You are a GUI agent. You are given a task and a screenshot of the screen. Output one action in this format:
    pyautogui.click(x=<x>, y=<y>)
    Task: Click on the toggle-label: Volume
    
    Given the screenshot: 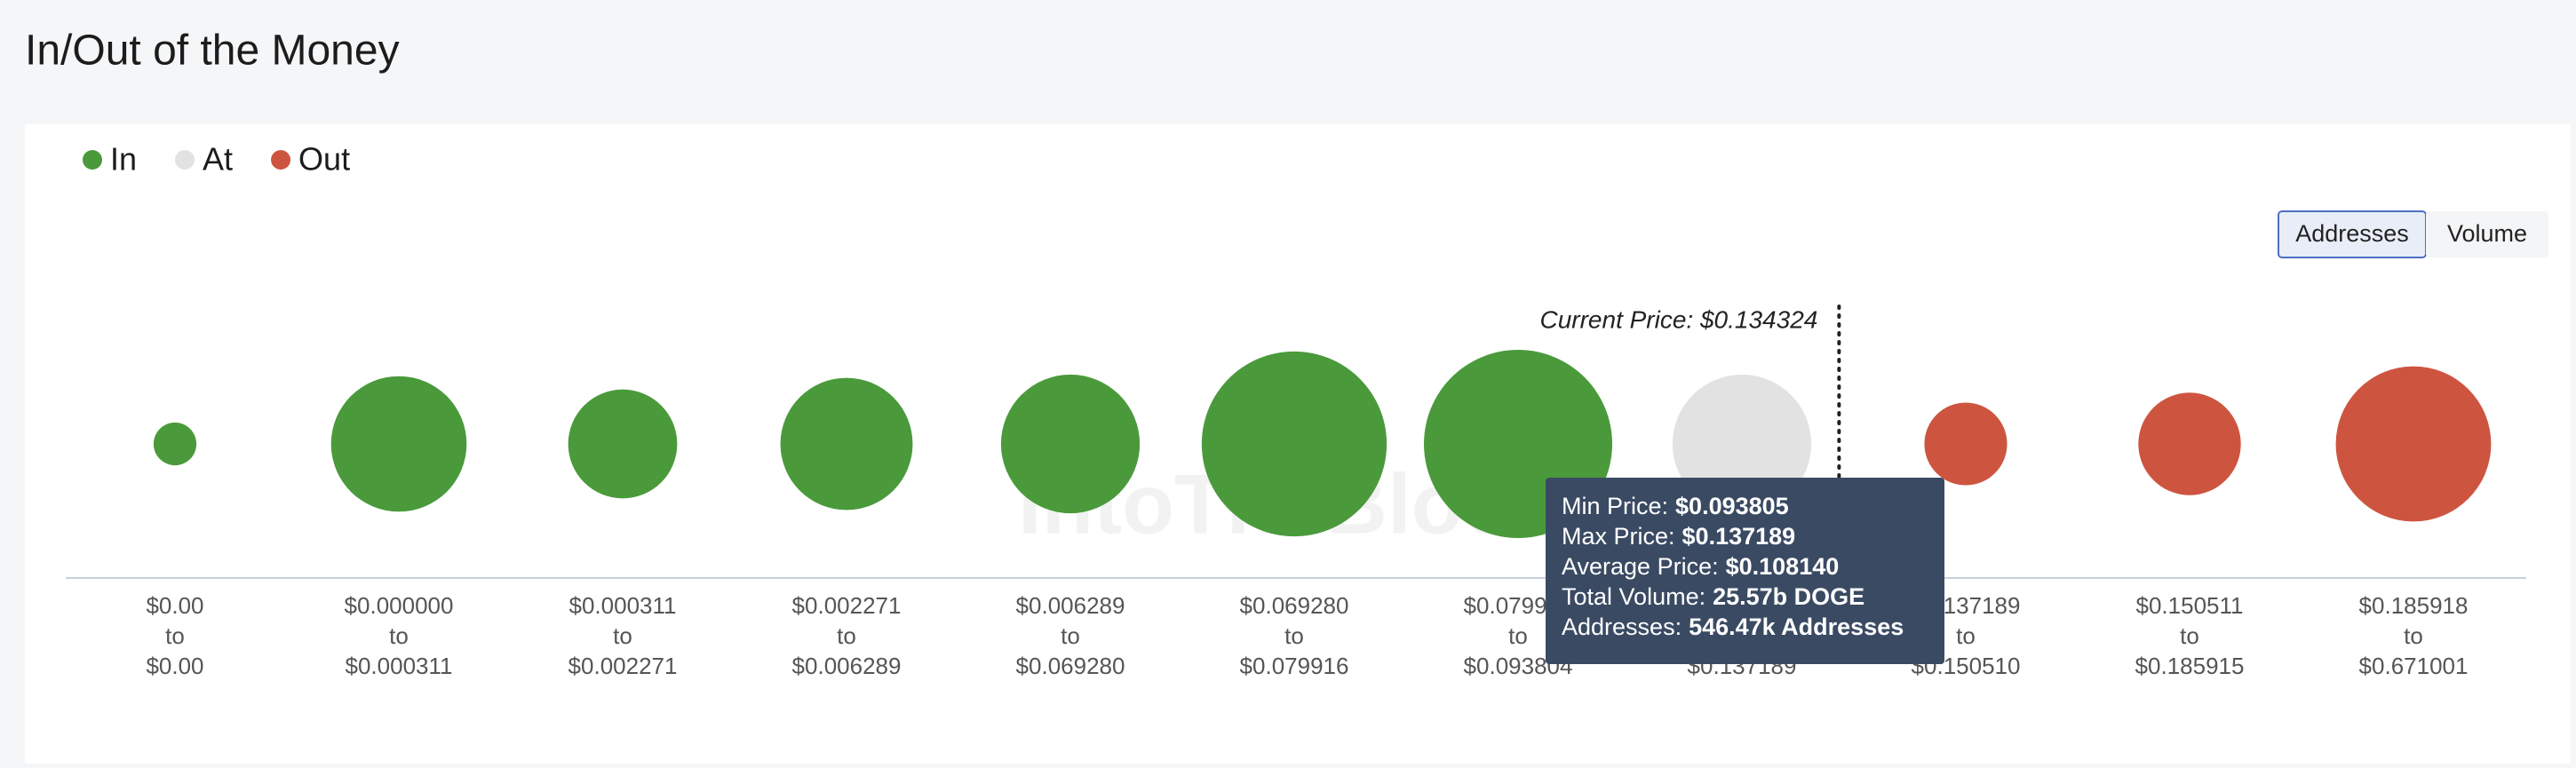 What is the action you would take?
    pyautogui.click(x=2487, y=233)
    